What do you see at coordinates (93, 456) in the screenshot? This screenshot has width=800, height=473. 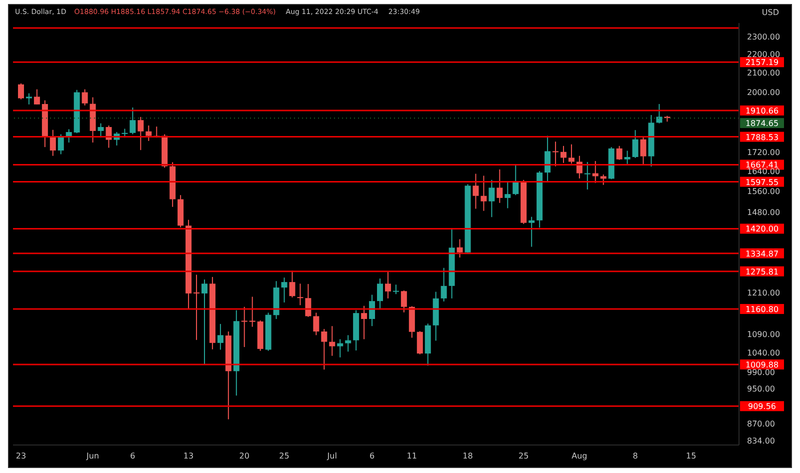 I see `x-tick-label: Jun` at bounding box center [93, 456].